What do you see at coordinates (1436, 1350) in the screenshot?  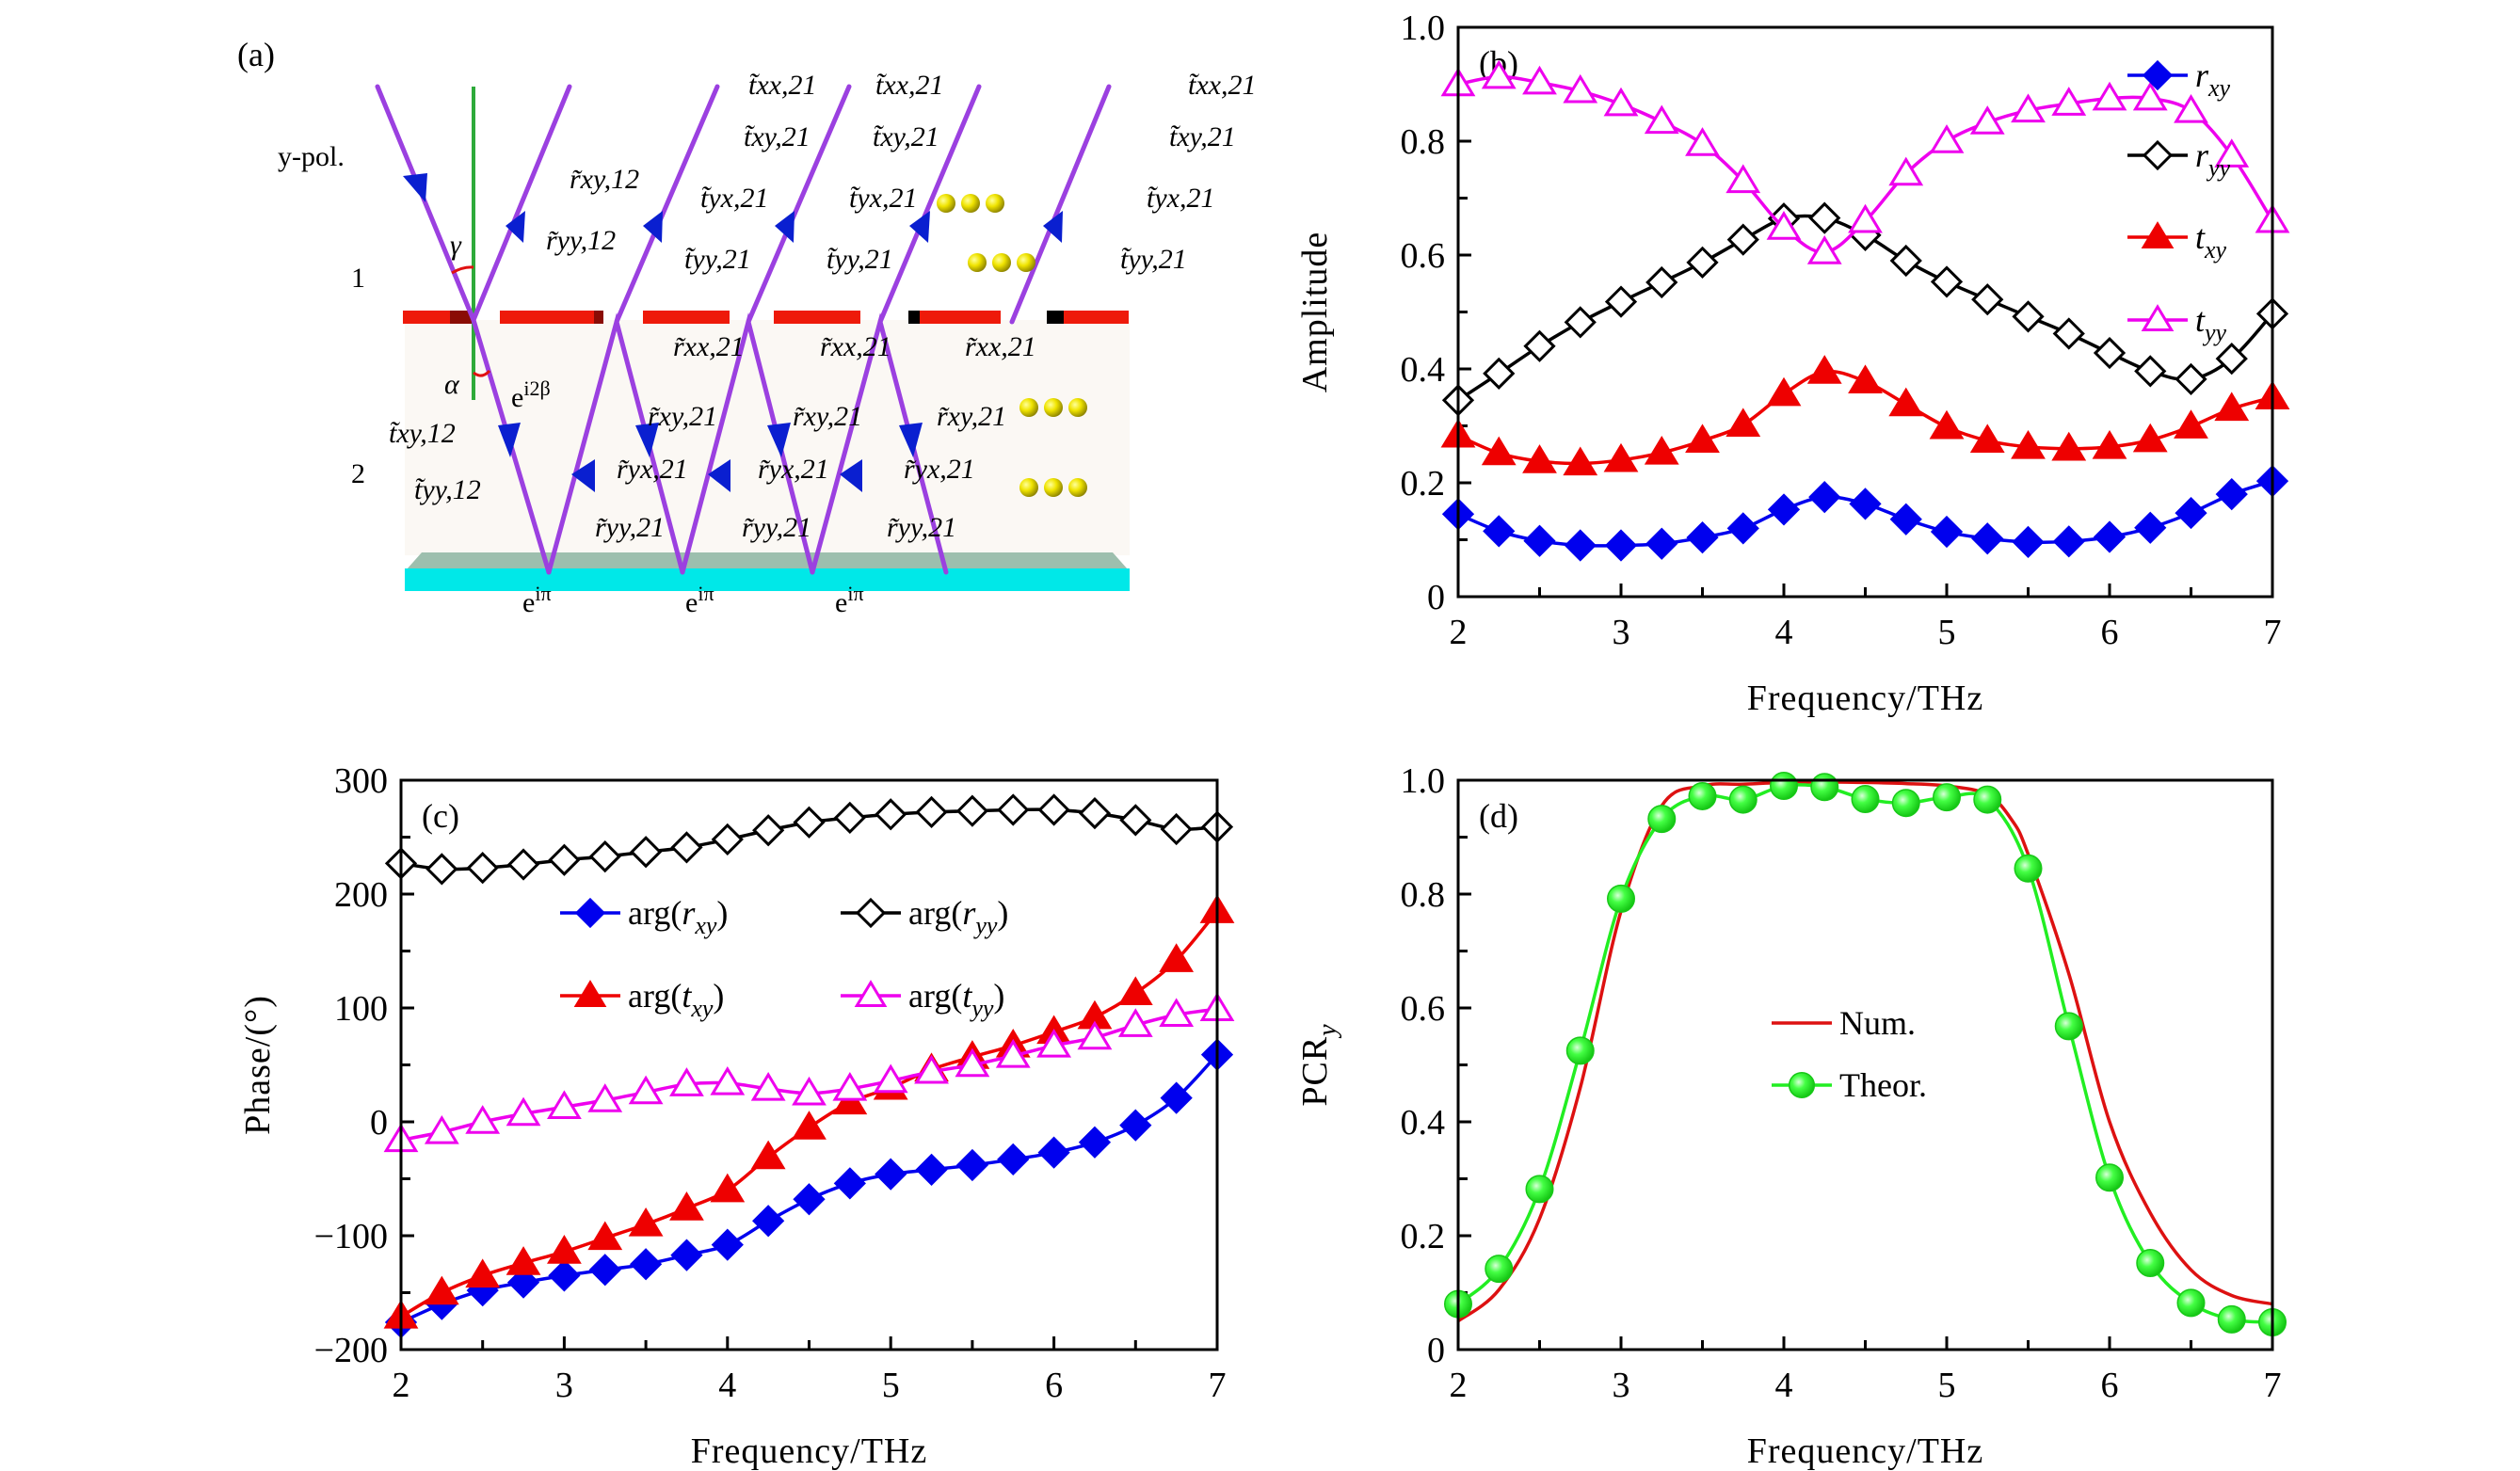 I see `y-tick-label: 0` at bounding box center [1436, 1350].